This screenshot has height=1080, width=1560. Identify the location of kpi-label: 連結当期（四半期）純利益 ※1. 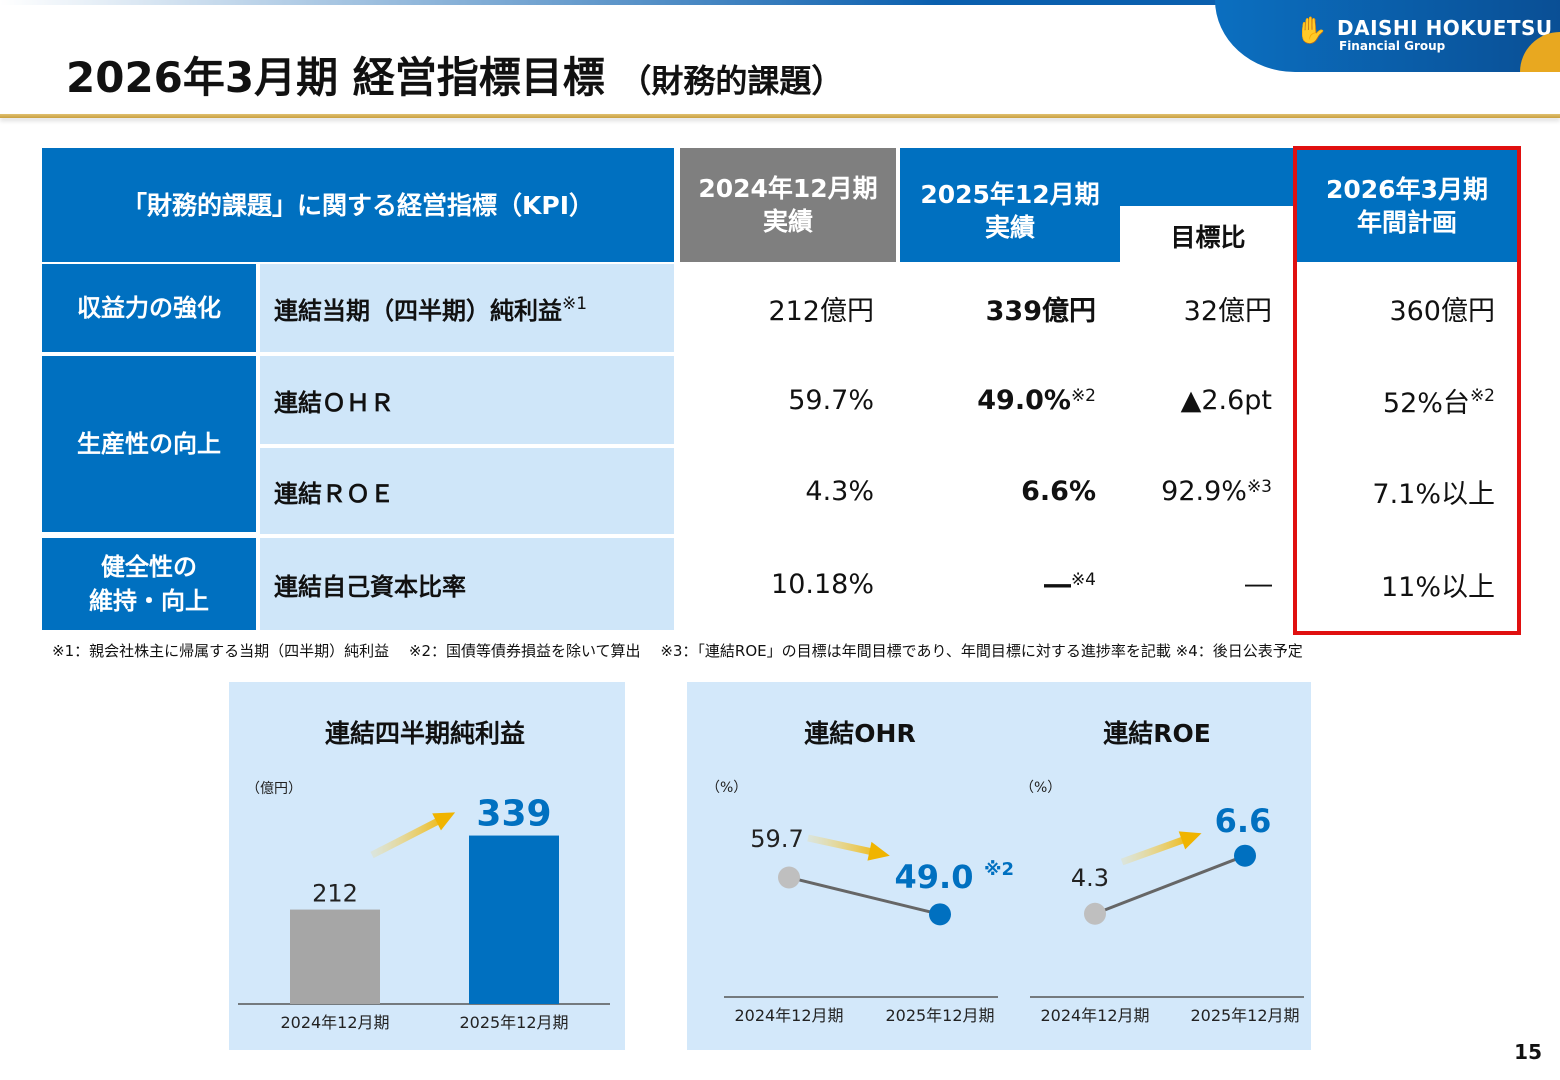
(467, 308).